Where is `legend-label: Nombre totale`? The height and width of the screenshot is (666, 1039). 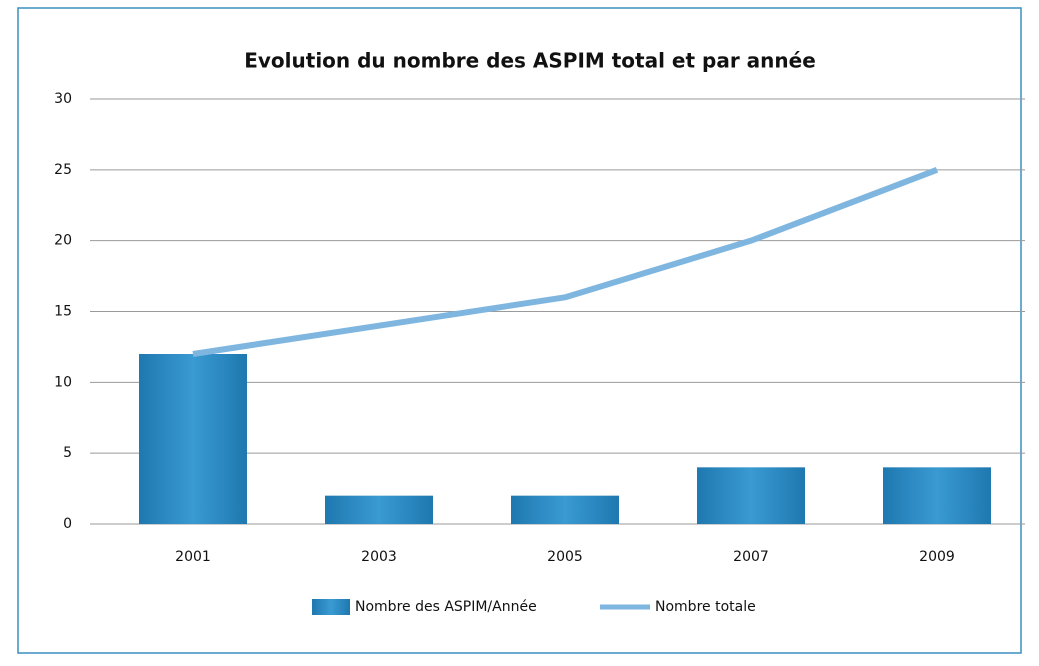
legend-label: Nombre totale is located at coordinates (705, 607).